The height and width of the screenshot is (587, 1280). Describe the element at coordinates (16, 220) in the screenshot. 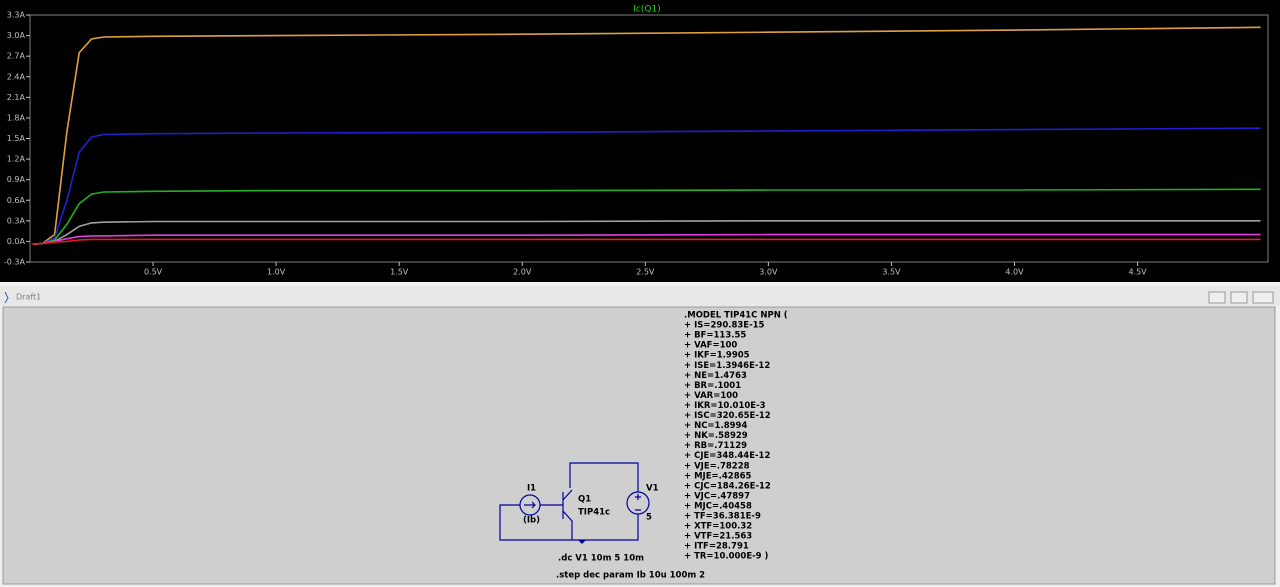

I see `y-tick-label: 0.3A` at that location.